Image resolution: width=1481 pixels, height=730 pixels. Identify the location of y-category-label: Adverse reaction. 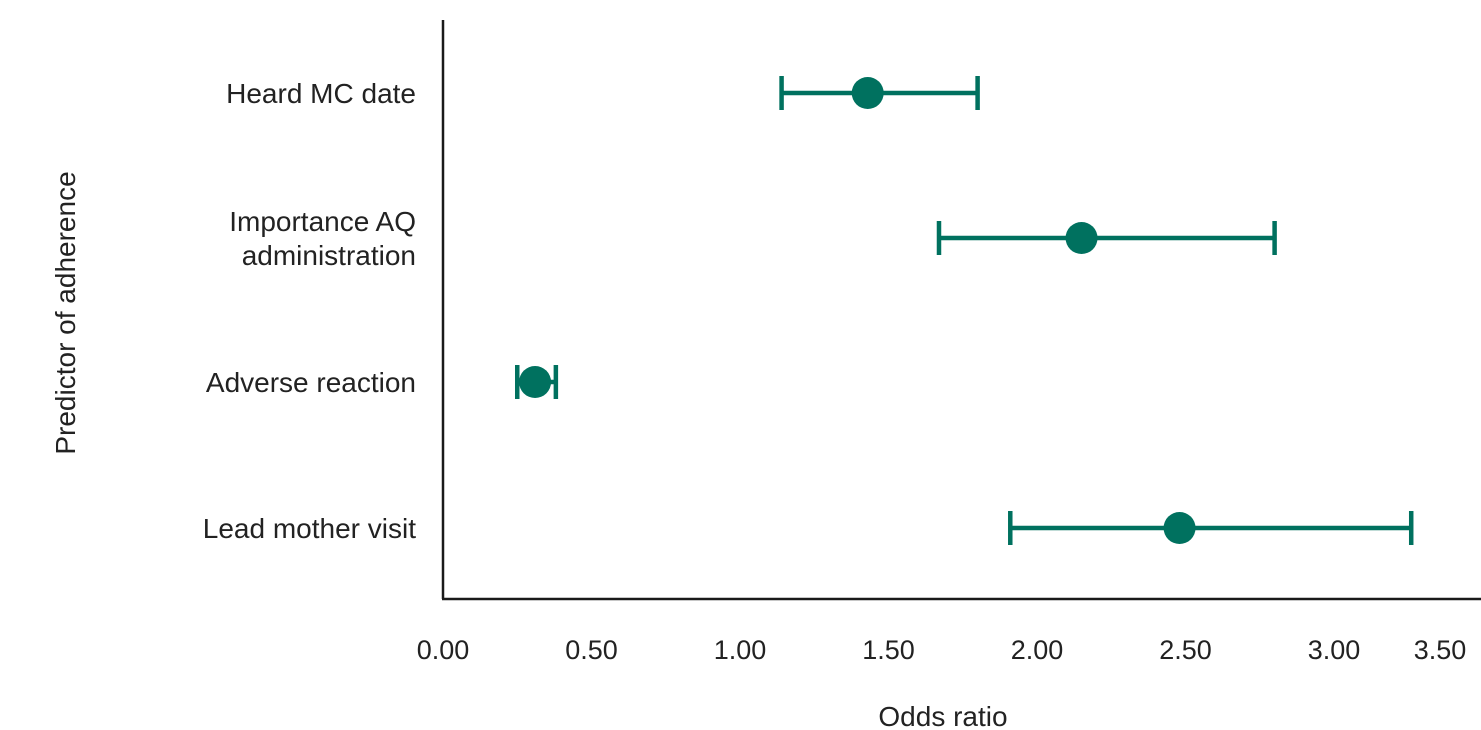
(311, 382).